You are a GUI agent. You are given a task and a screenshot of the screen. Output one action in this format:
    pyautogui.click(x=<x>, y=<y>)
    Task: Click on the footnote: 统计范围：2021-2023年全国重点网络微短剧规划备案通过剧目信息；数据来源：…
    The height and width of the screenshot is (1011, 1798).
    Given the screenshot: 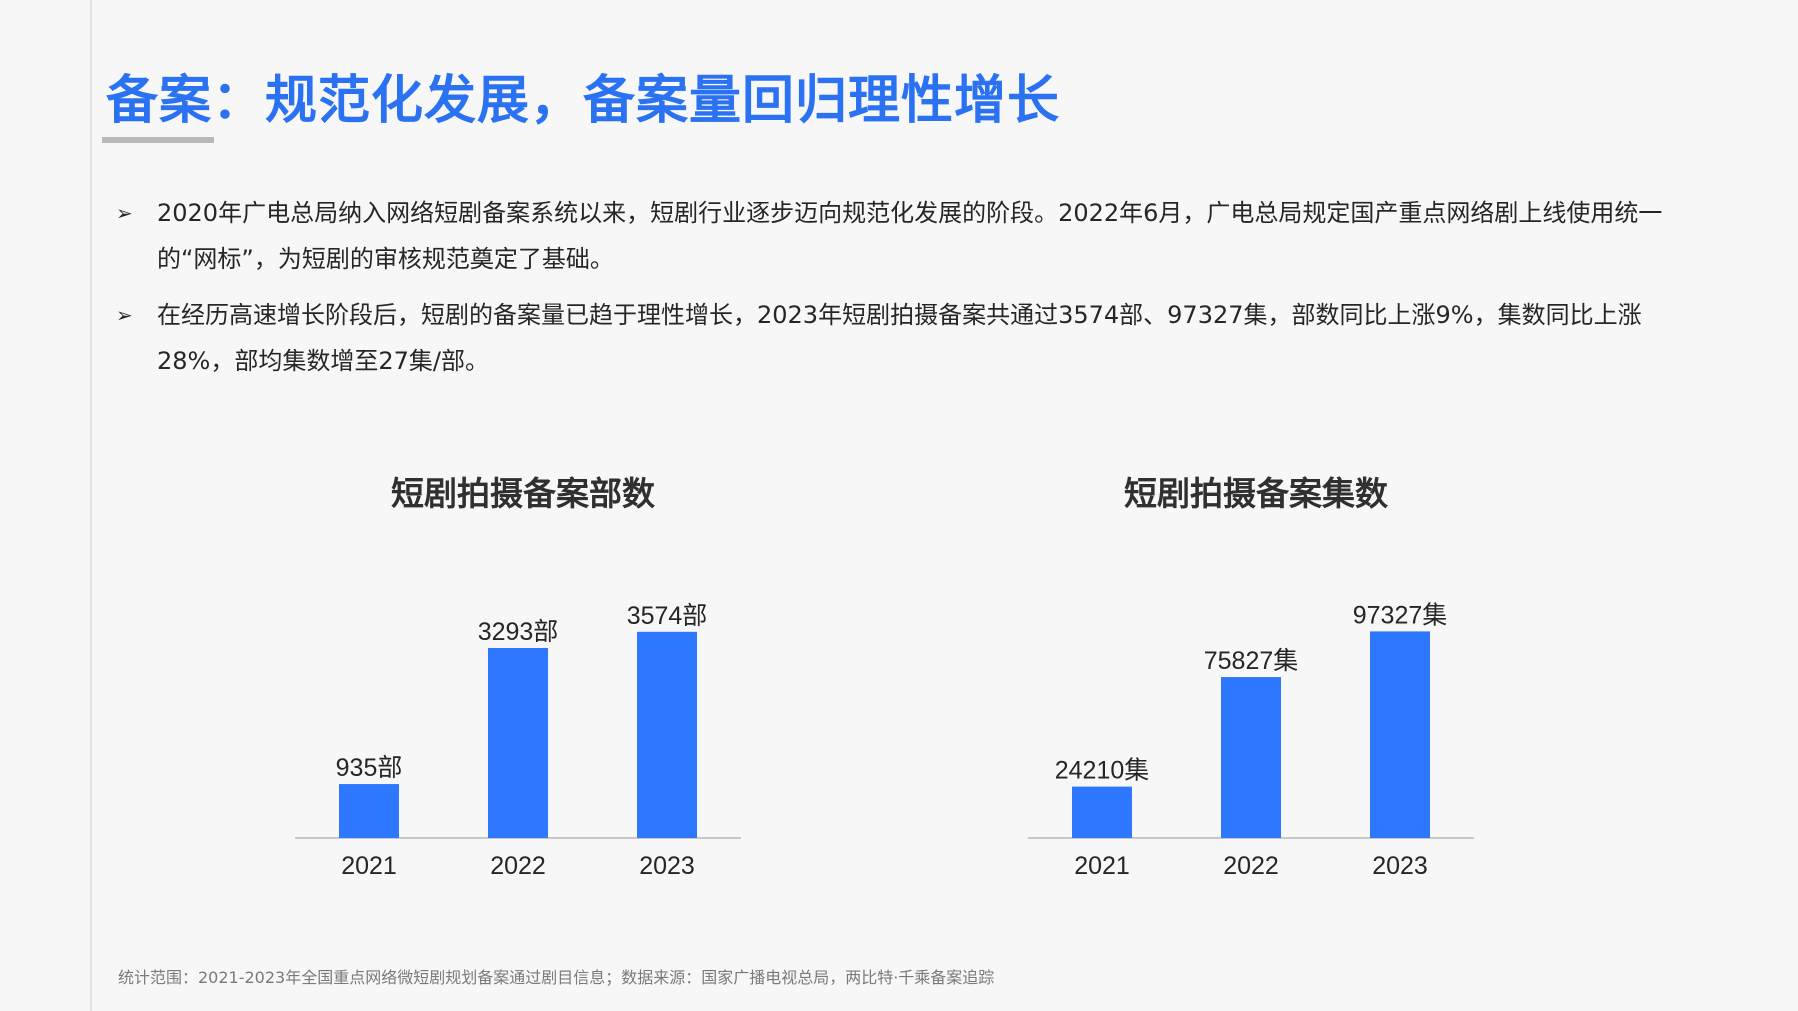 What is the action you would take?
    pyautogui.click(x=556, y=977)
    